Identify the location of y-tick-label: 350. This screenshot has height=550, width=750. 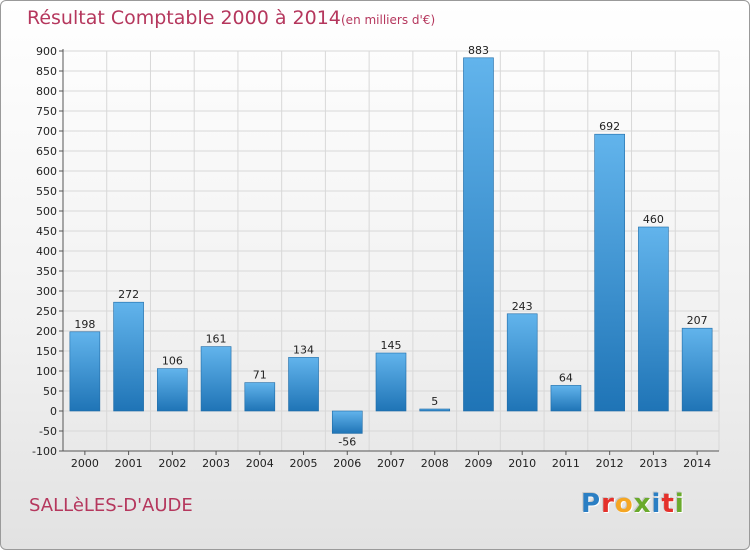
(46, 271).